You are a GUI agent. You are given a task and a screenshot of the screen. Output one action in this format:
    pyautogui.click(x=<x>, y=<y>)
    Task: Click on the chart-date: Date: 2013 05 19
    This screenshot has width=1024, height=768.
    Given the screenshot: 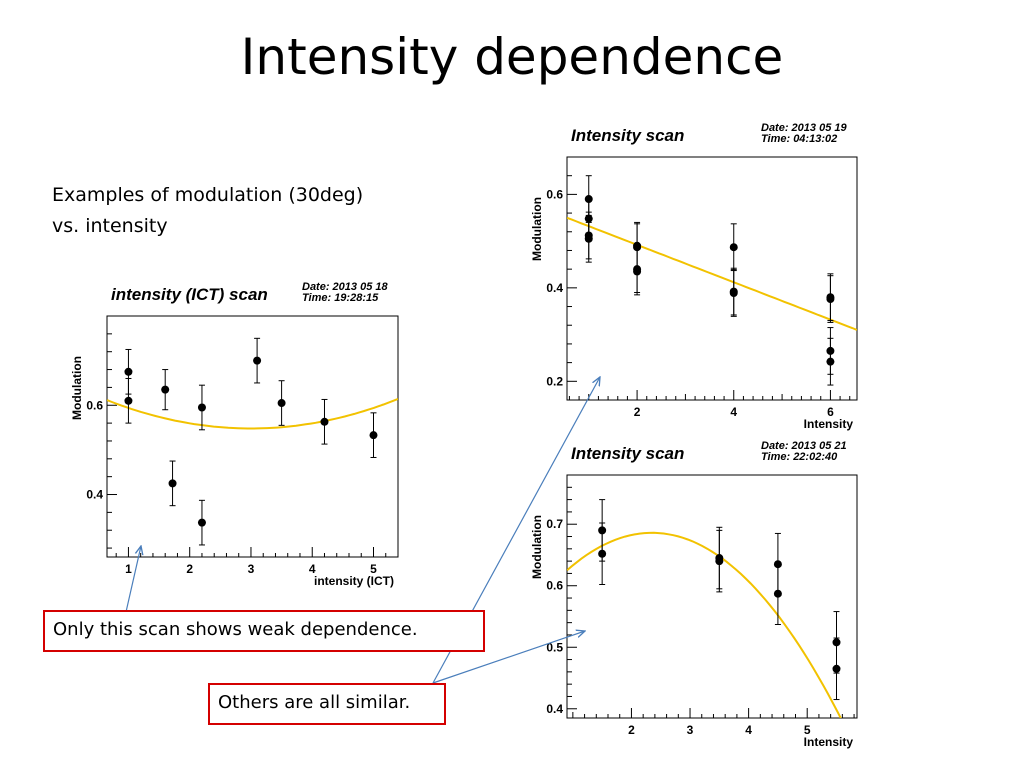 What is the action you would take?
    pyautogui.click(x=804, y=128)
    